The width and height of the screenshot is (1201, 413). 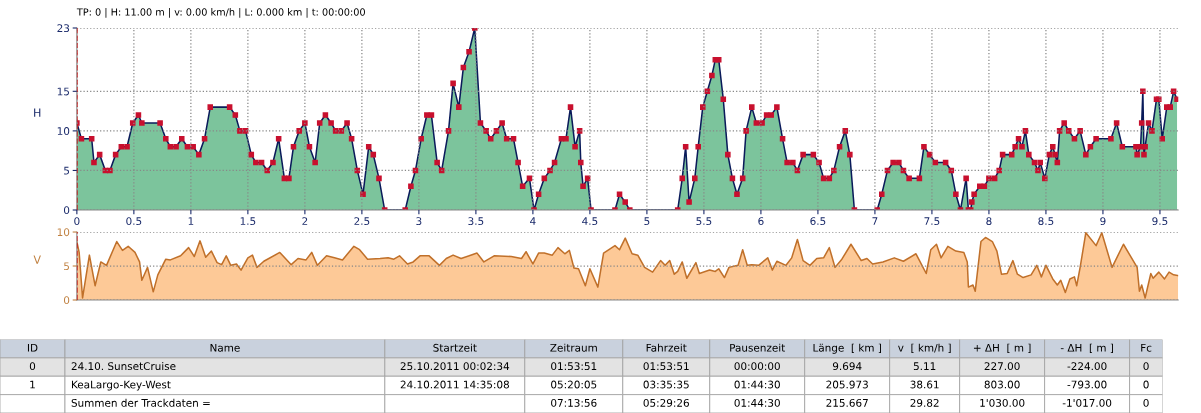 I want to click on text: 24.10. SunsetCruise, so click(x=123, y=366).